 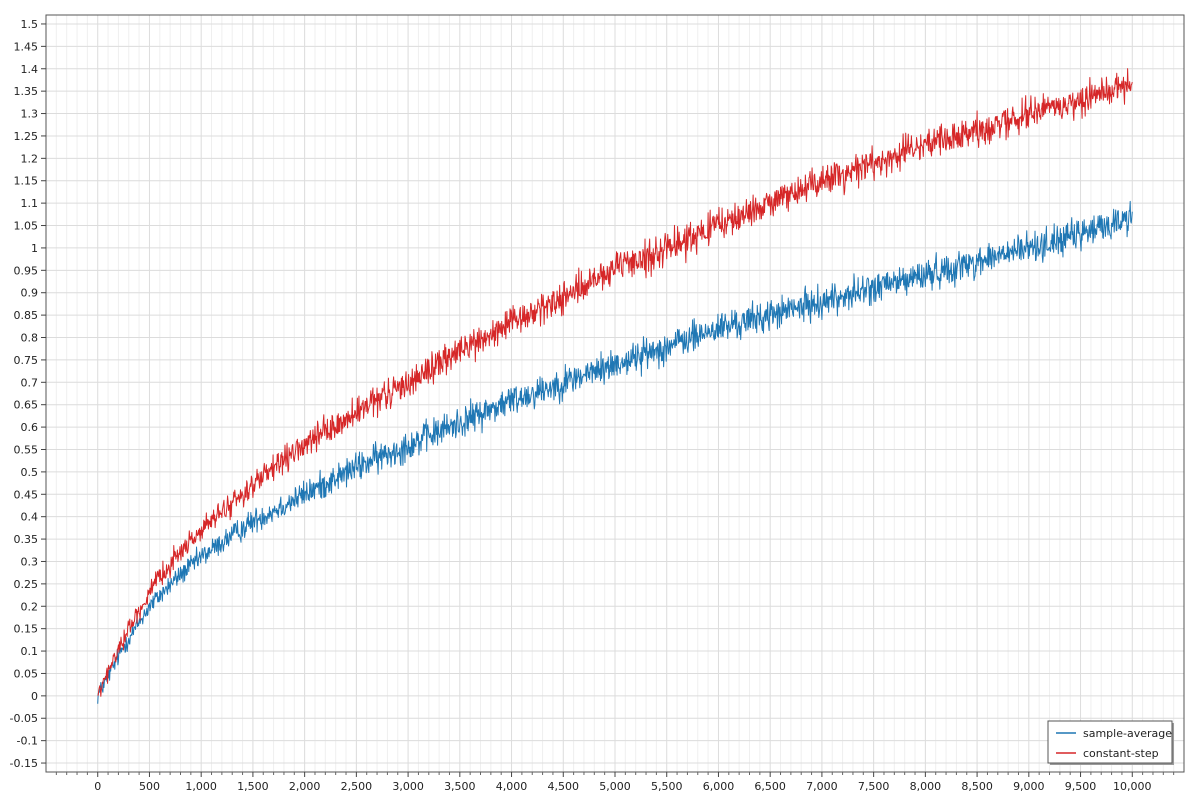 What do you see at coordinates (26, 226) in the screenshot?
I see `y-tick-label: 1.05` at bounding box center [26, 226].